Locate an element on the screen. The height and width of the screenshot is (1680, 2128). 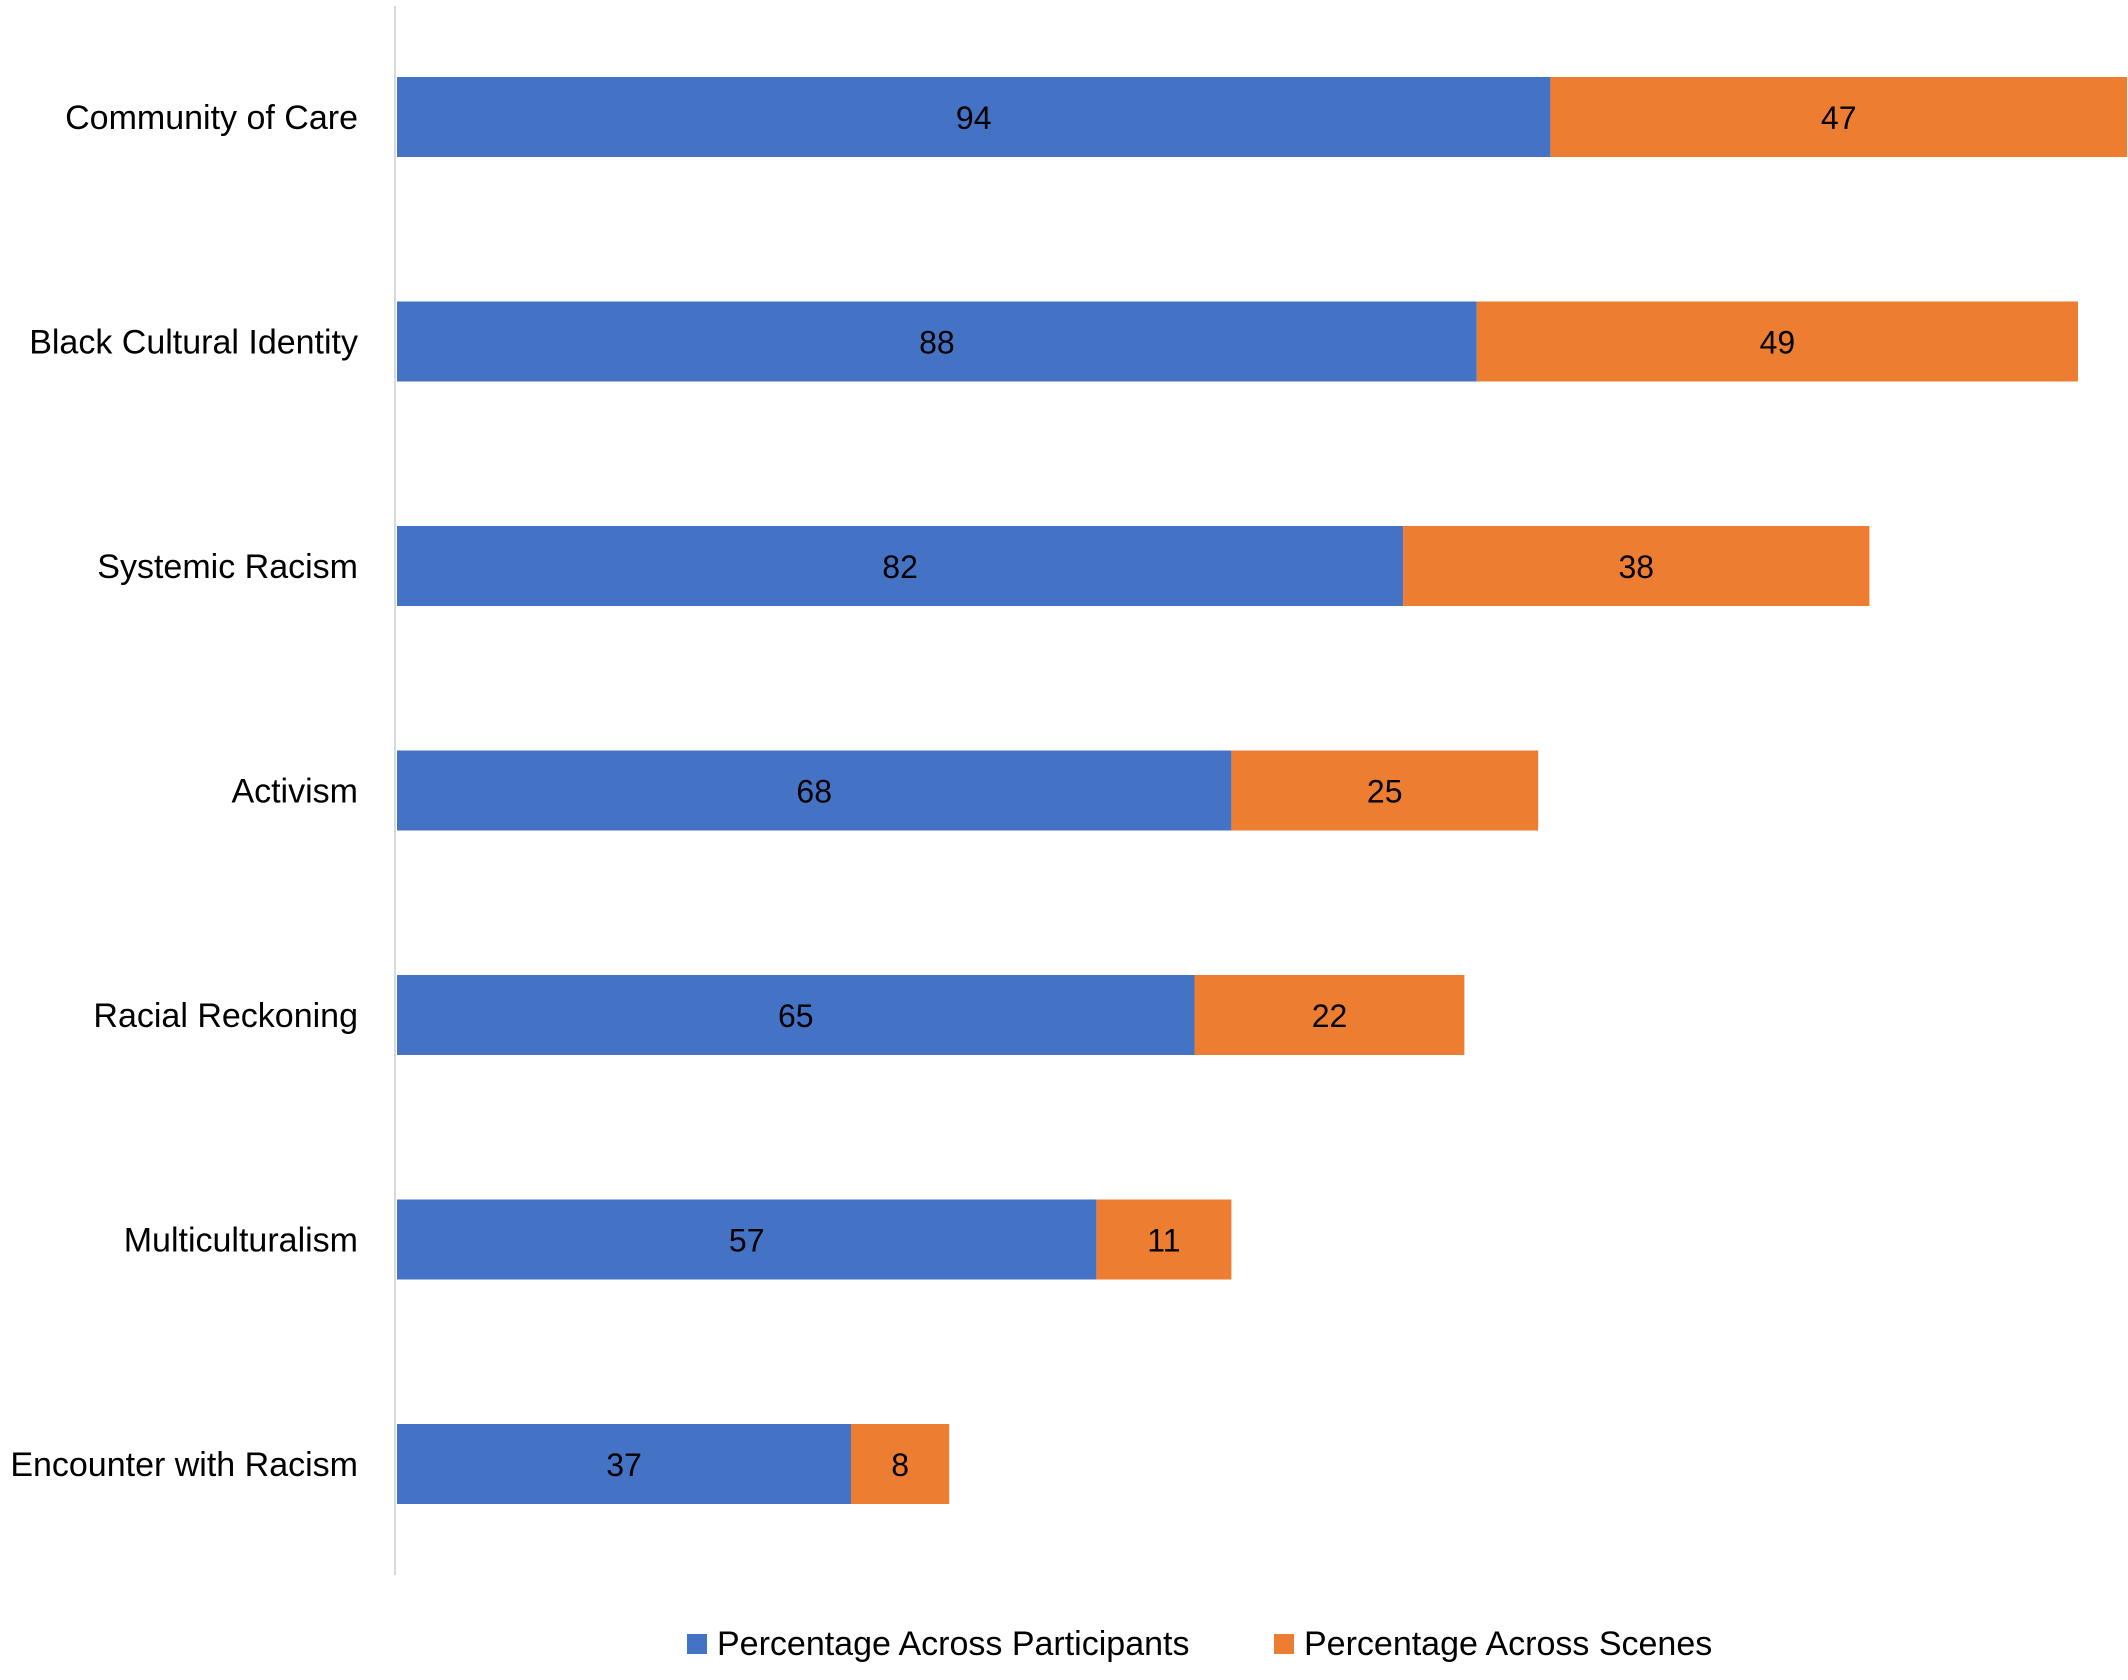
data-label: 68 is located at coordinates (814, 792).